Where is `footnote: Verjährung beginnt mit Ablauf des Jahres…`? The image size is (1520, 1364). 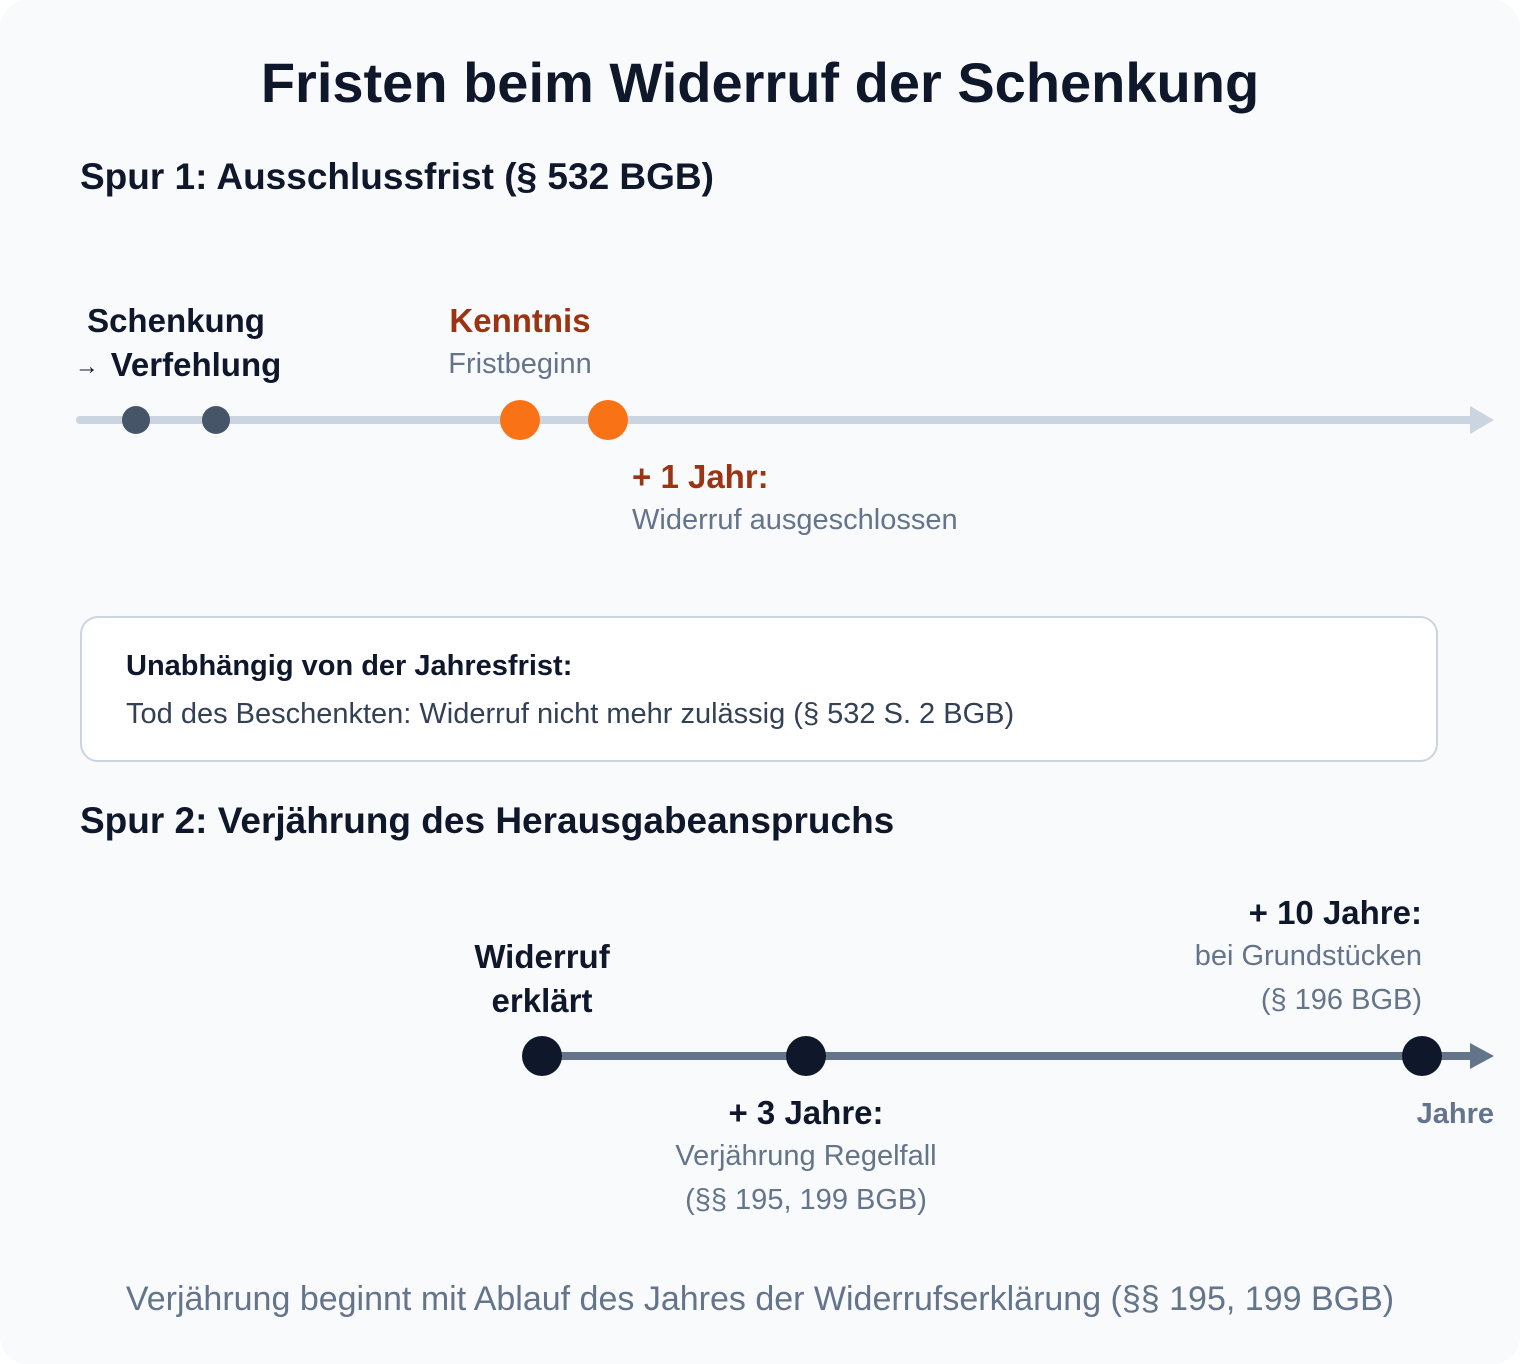 footnote: Verjährung beginnt mit Ablauf des Jahres… is located at coordinates (760, 1299).